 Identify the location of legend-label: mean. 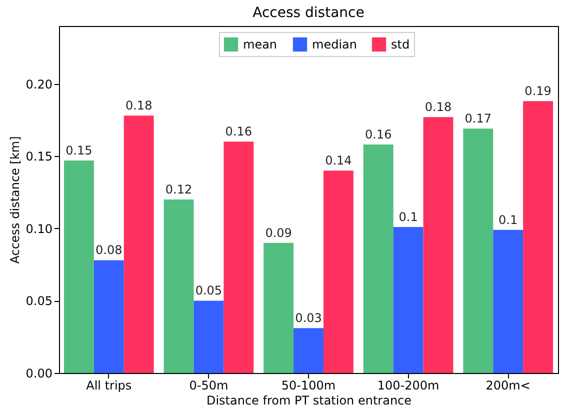
(260, 44).